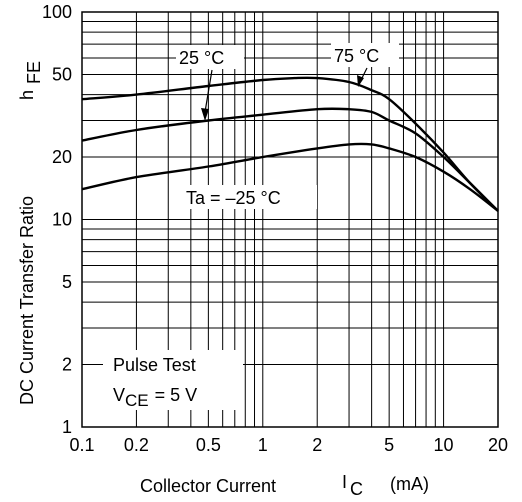 The height and width of the screenshot is (502, 522). What do you see at coordinates (27, 300) in the screenshot?
I see `y-axis-title: DC Current Transfer Ratio` at bounding box center [27, 300].